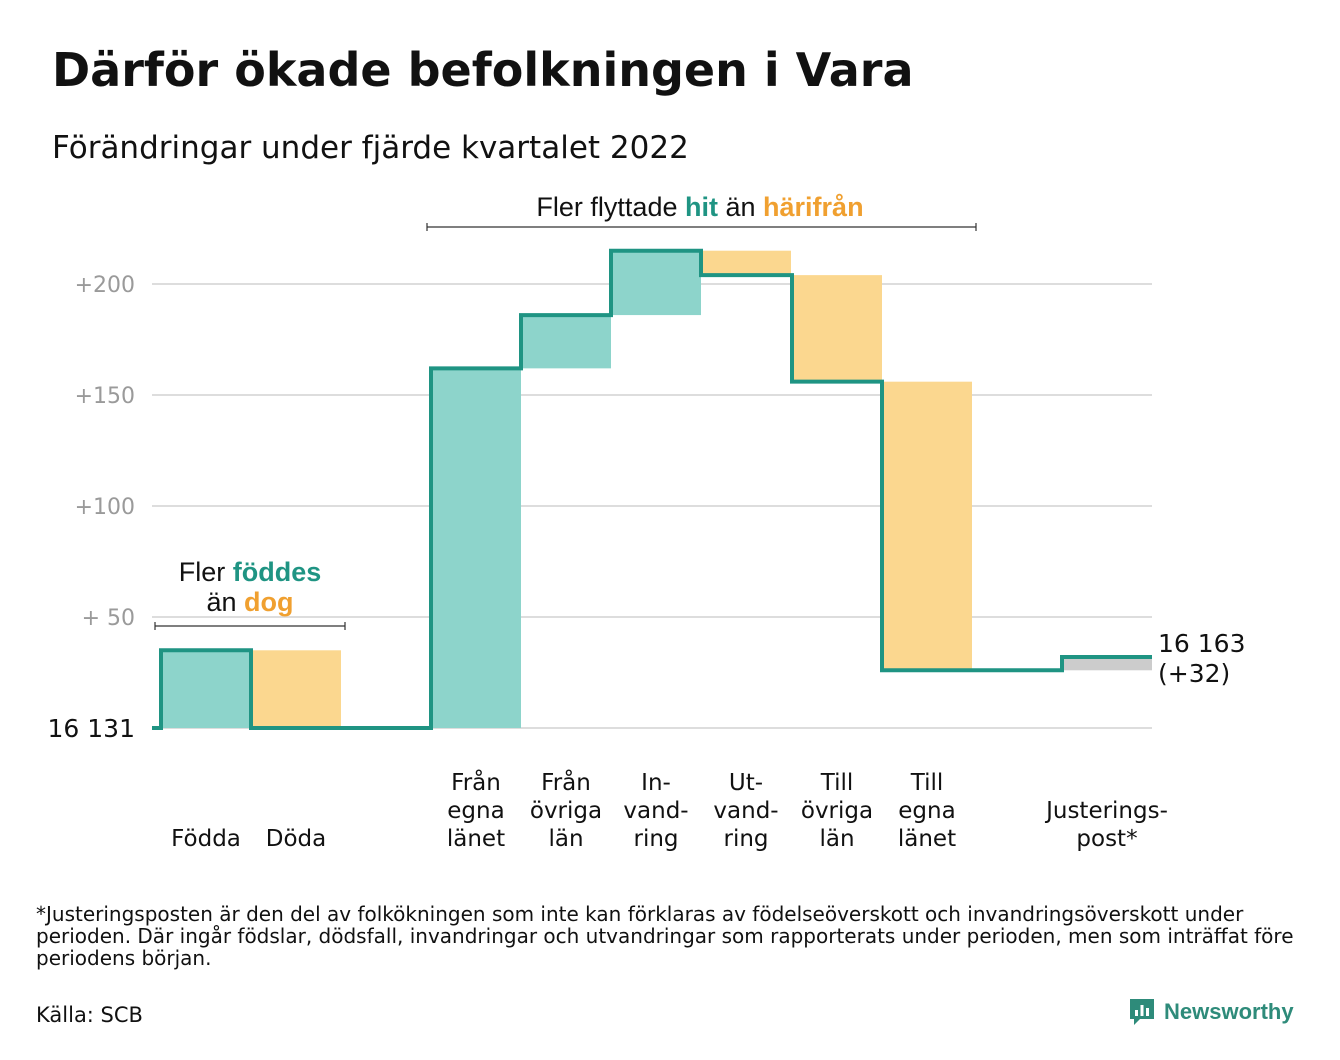 The width and height of the screenshot is (1340, 1060). I want to click on y-tick-label: +200, so click(105, 285).